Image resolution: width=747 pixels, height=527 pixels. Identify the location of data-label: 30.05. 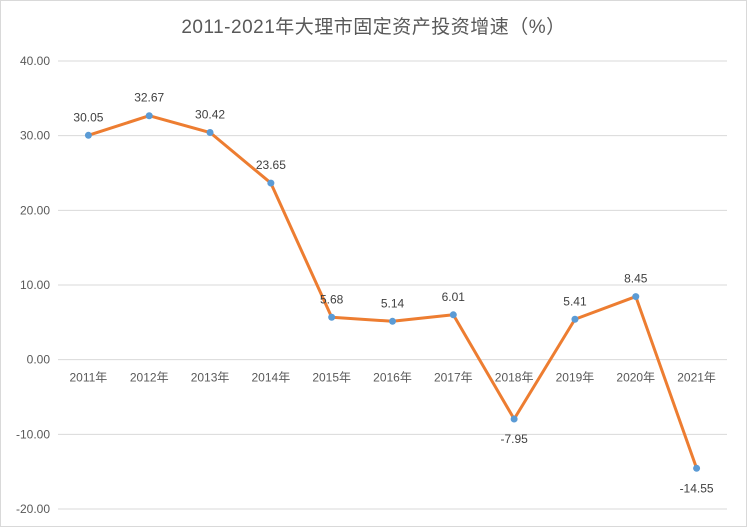
(88, 117).